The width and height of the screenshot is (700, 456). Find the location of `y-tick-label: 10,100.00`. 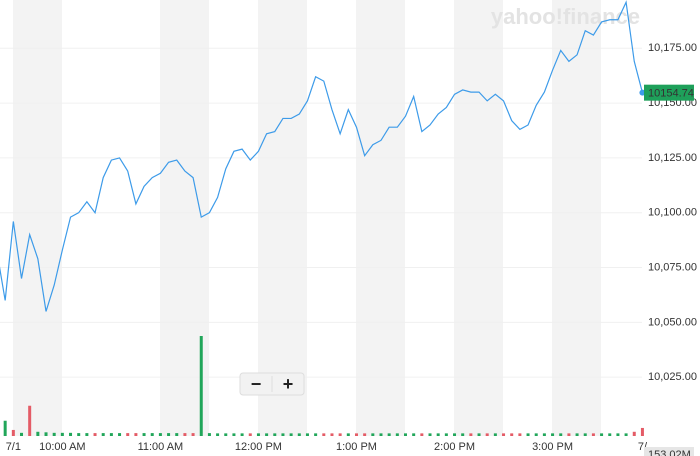

y-tick-label: 10,100.00 is located at coordinates (672, 213).